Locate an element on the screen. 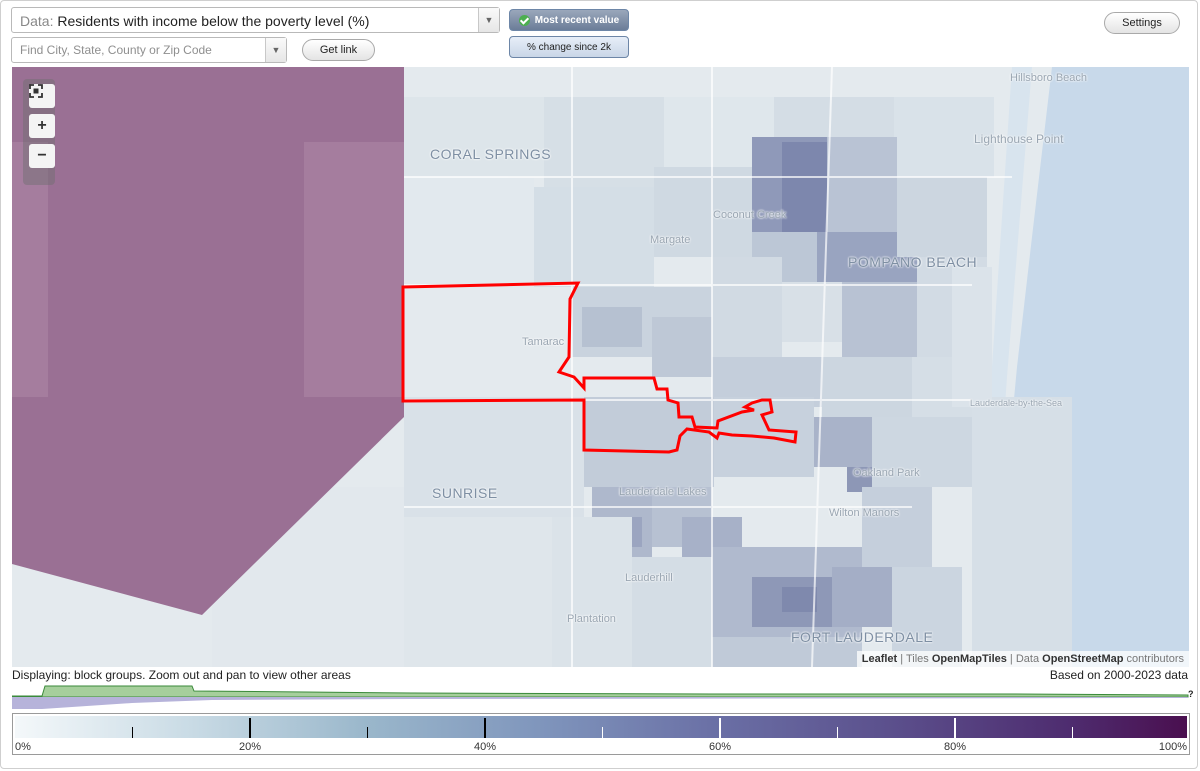 This screenshot has height=771, width=1200. histogram-purple is located at coordinates (600, 703).